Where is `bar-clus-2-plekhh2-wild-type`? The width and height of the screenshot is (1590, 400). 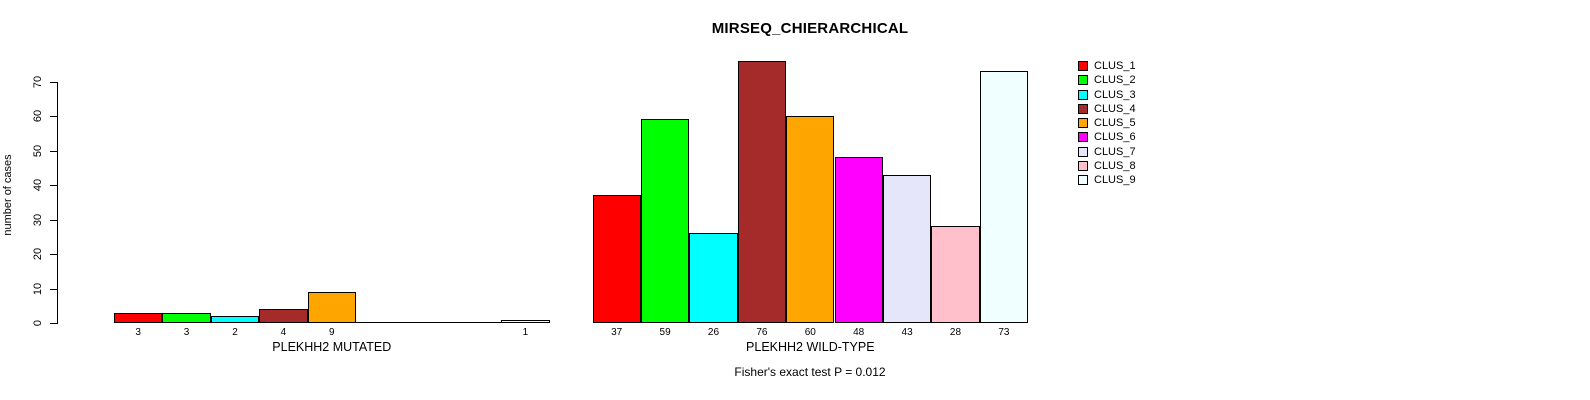 bar-clus-2-plekhh2-wild-type is located at coordinates (665, 221).